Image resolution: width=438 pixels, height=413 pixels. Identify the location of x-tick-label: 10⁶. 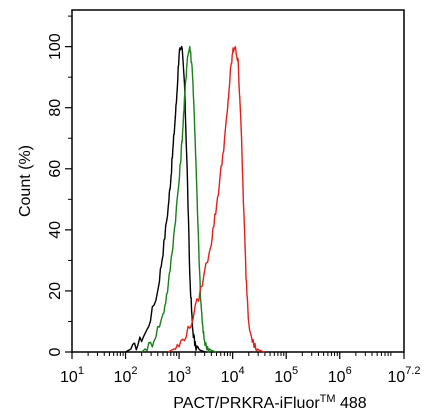
(340, 375).